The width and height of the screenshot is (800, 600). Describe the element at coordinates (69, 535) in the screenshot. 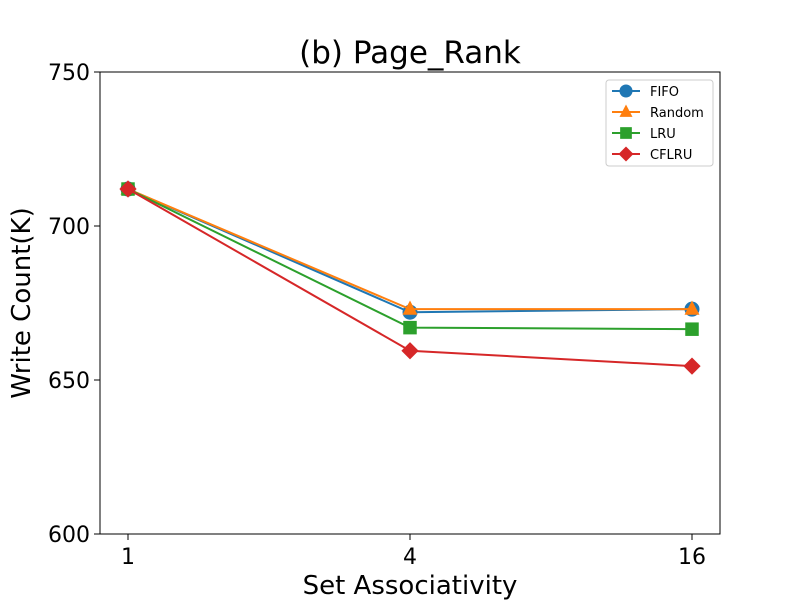

I see `y-tick-label: 600` at that location.